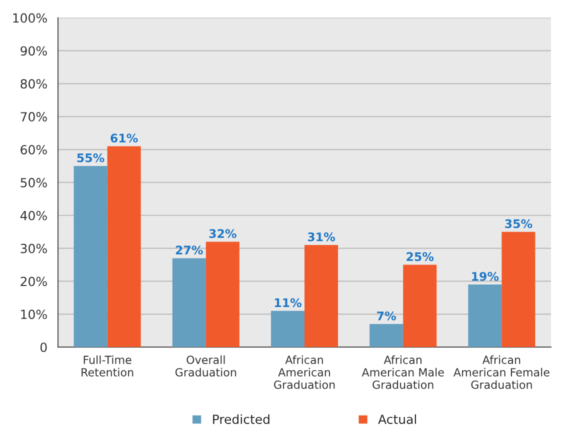 Image resolution: width=580 pixels, height=445 pixels. What do you see at coordinates (502, 372) in the screenshot?
I see `x-tick-label: African American Female Graduation` at bounding box center [502, 372].